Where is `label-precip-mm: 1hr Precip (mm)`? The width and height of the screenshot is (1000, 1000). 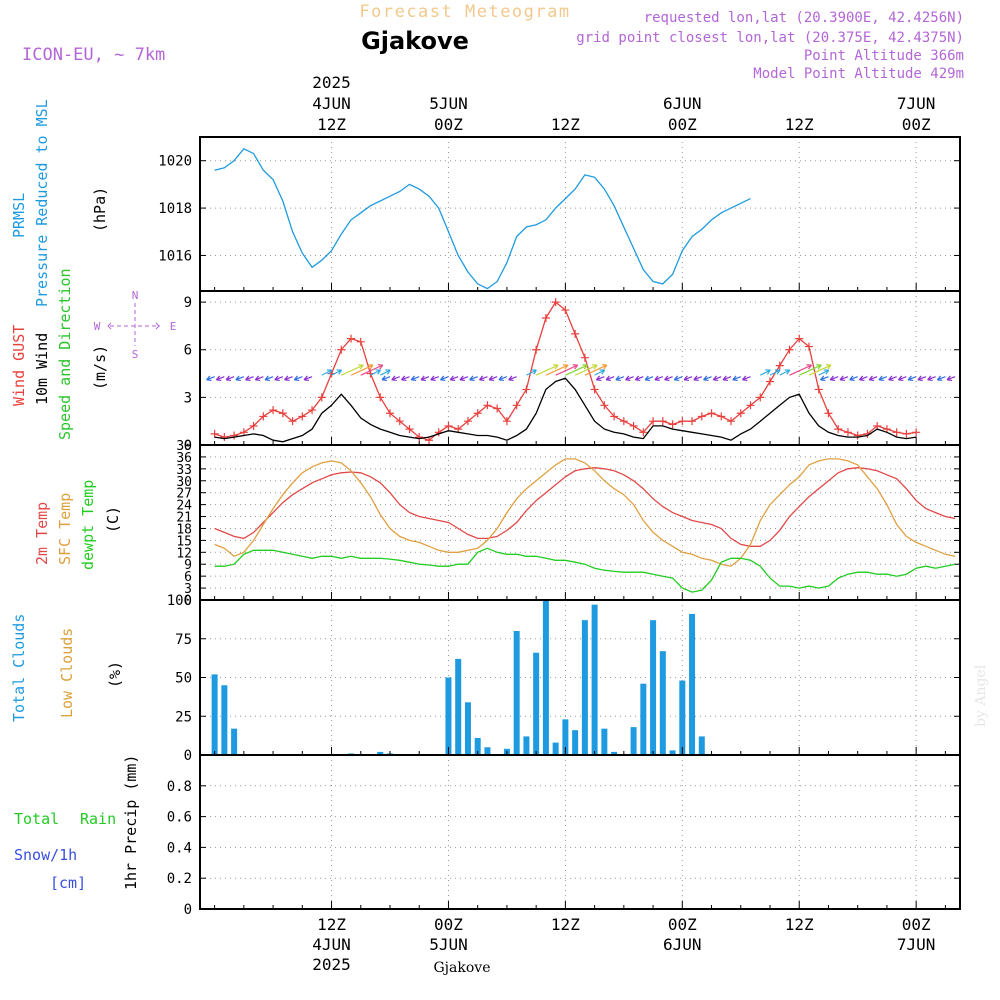 label-precip-mm: 1hr Precip (mm) is located at coordinates (131, 822).